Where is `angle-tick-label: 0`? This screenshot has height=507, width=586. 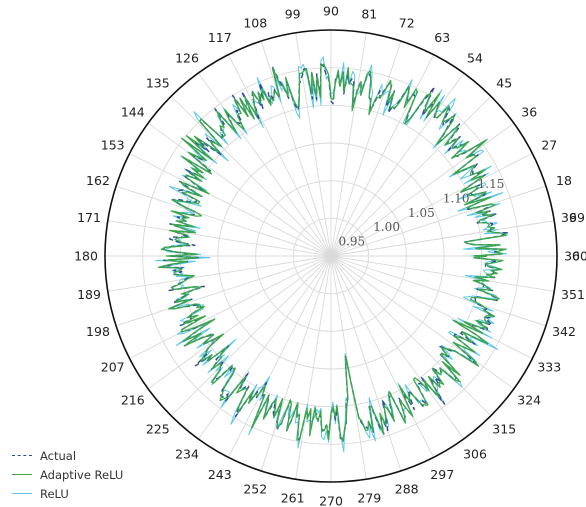
angle-tick-label: 0 is located at coordinates (576, 256).